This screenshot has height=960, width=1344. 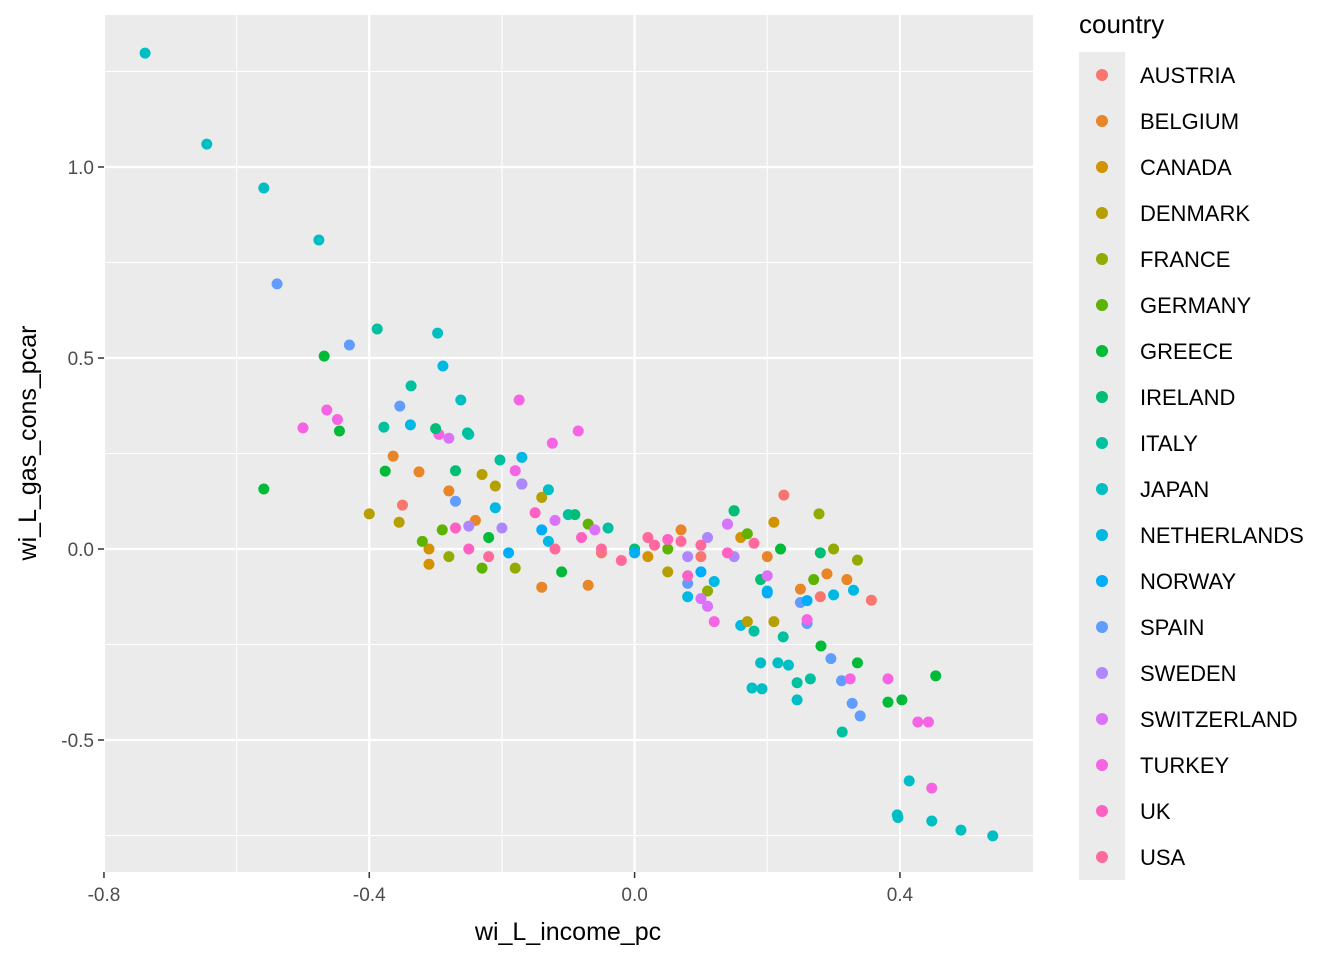 What do you see at coordinates (28, 444) in the screenshot?
I see `y-axis-title: wi_L_gas_cons_pcar` at bounding box center [28, 444].